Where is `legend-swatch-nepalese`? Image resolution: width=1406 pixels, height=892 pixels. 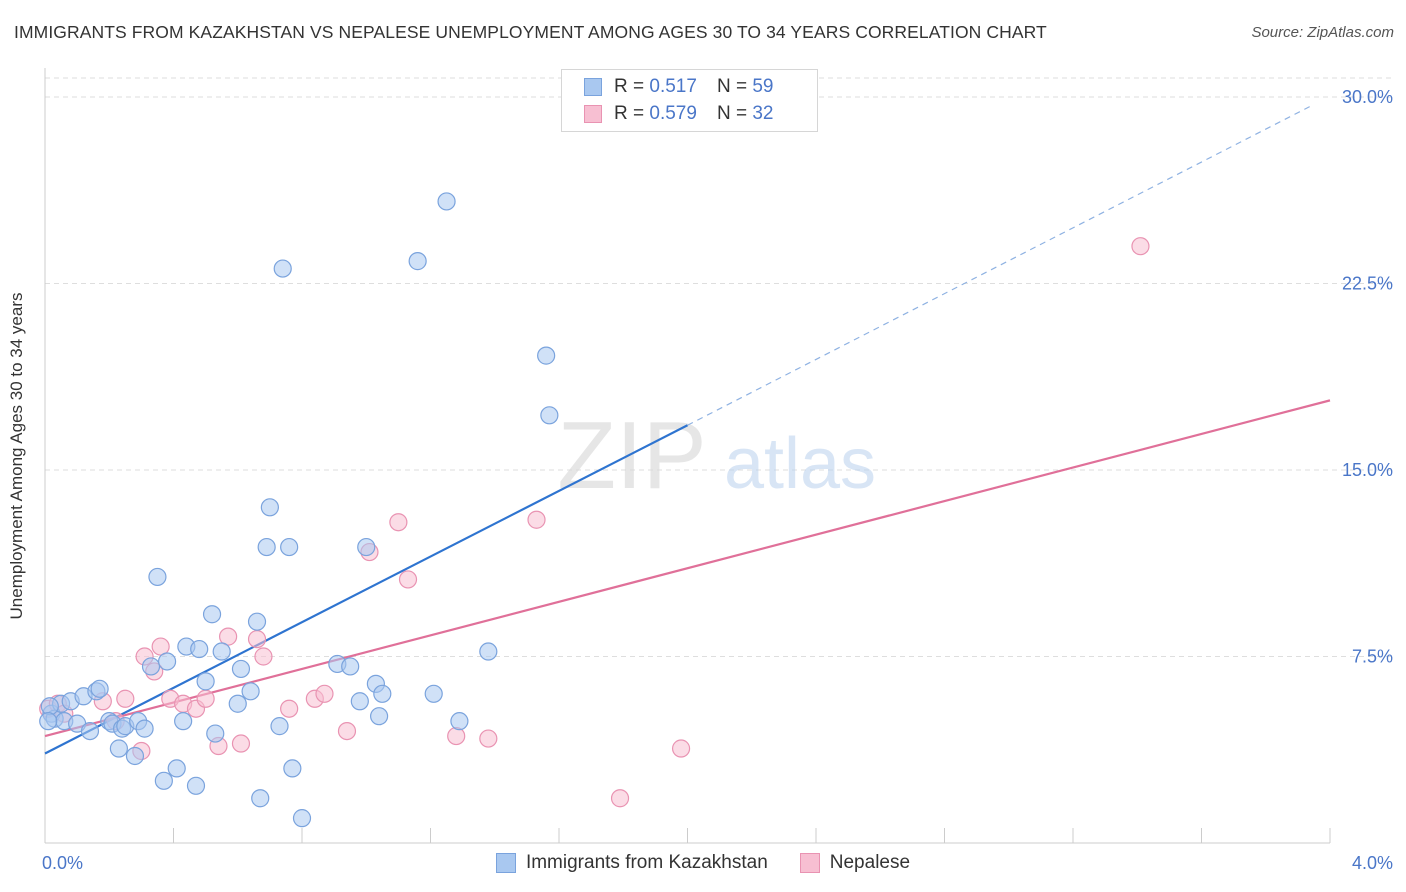
legend-swatch-nepalese is located at coordinates (593, 114).